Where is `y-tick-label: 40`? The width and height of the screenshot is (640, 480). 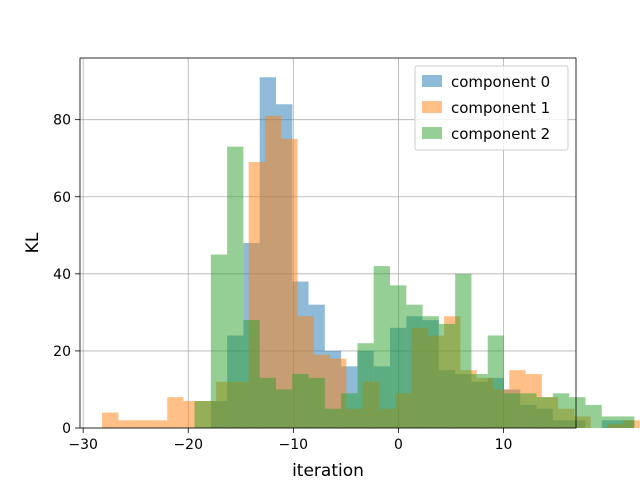 y-tick-label: 40 is located at coordinates (62, 275).